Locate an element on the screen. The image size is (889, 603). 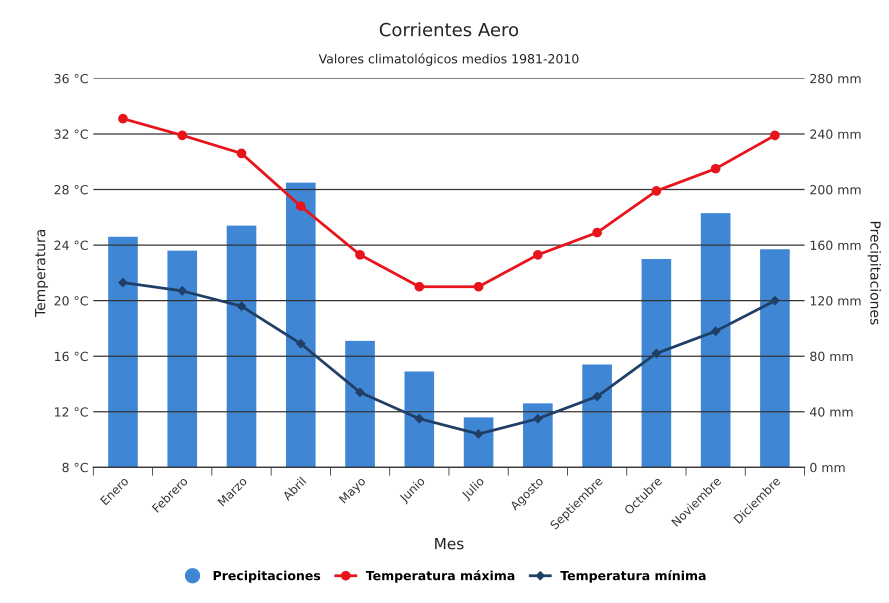
legend-label: Precipitaciones is located at coordinates (267, 576).